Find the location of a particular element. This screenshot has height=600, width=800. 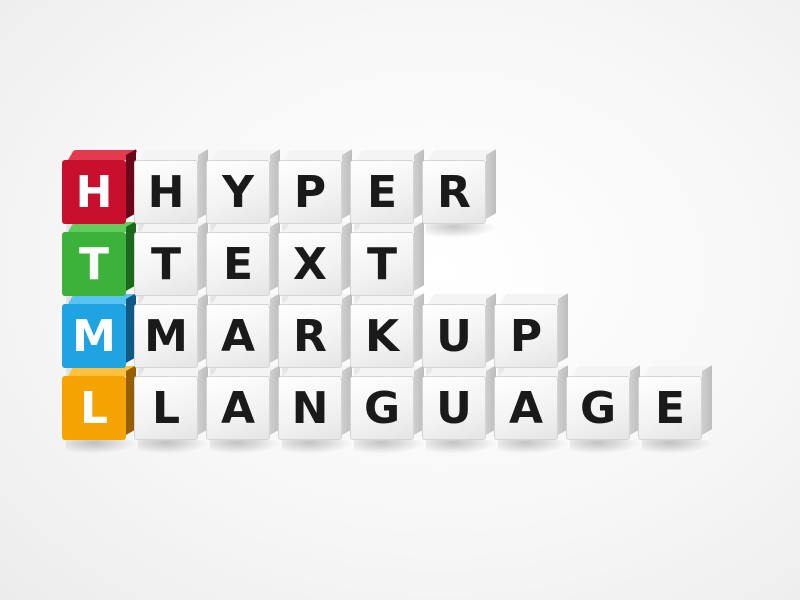

letter-cube-h: H is located at coordinates (100, 193).